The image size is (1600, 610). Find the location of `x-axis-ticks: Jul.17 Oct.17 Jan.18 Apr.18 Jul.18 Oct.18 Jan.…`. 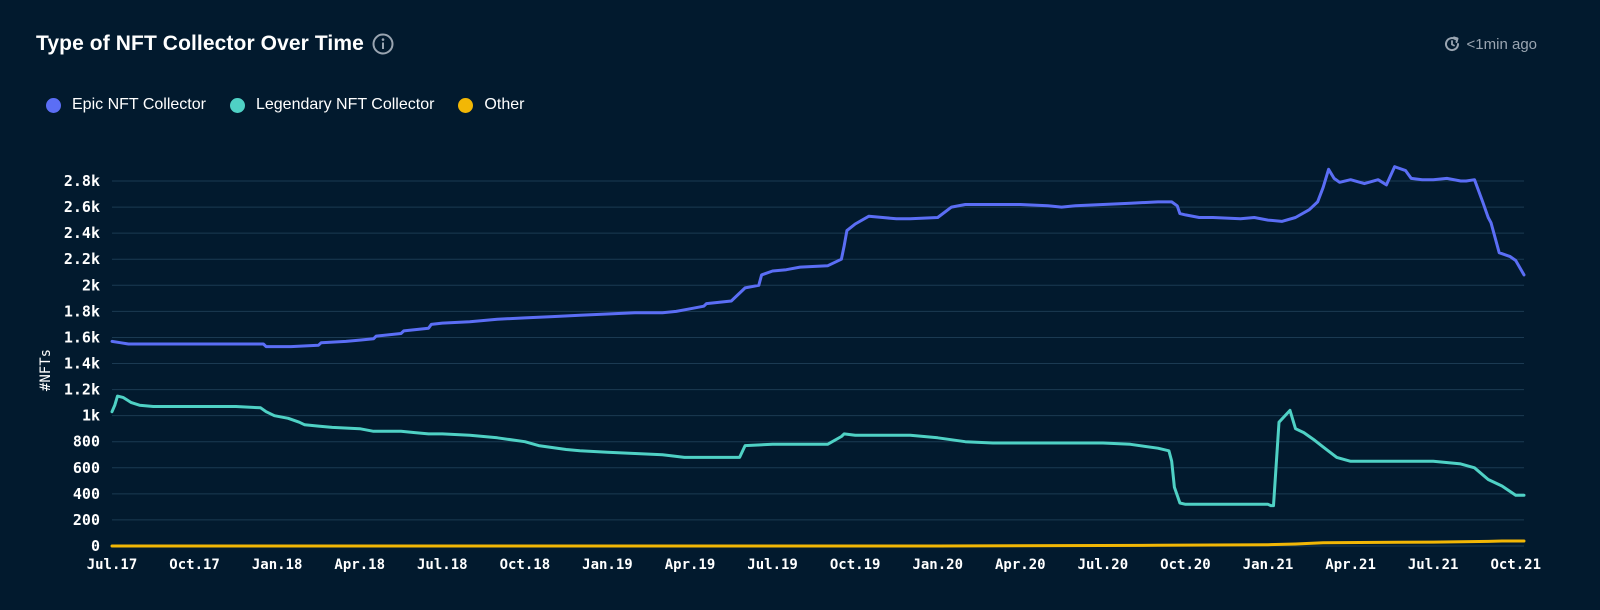

x-axis-ticks: Jul.17 Oct.17 Jan.18 Apr.18 Jul.18 Oct.18 Jan.… is located at coordinates (814, 565).